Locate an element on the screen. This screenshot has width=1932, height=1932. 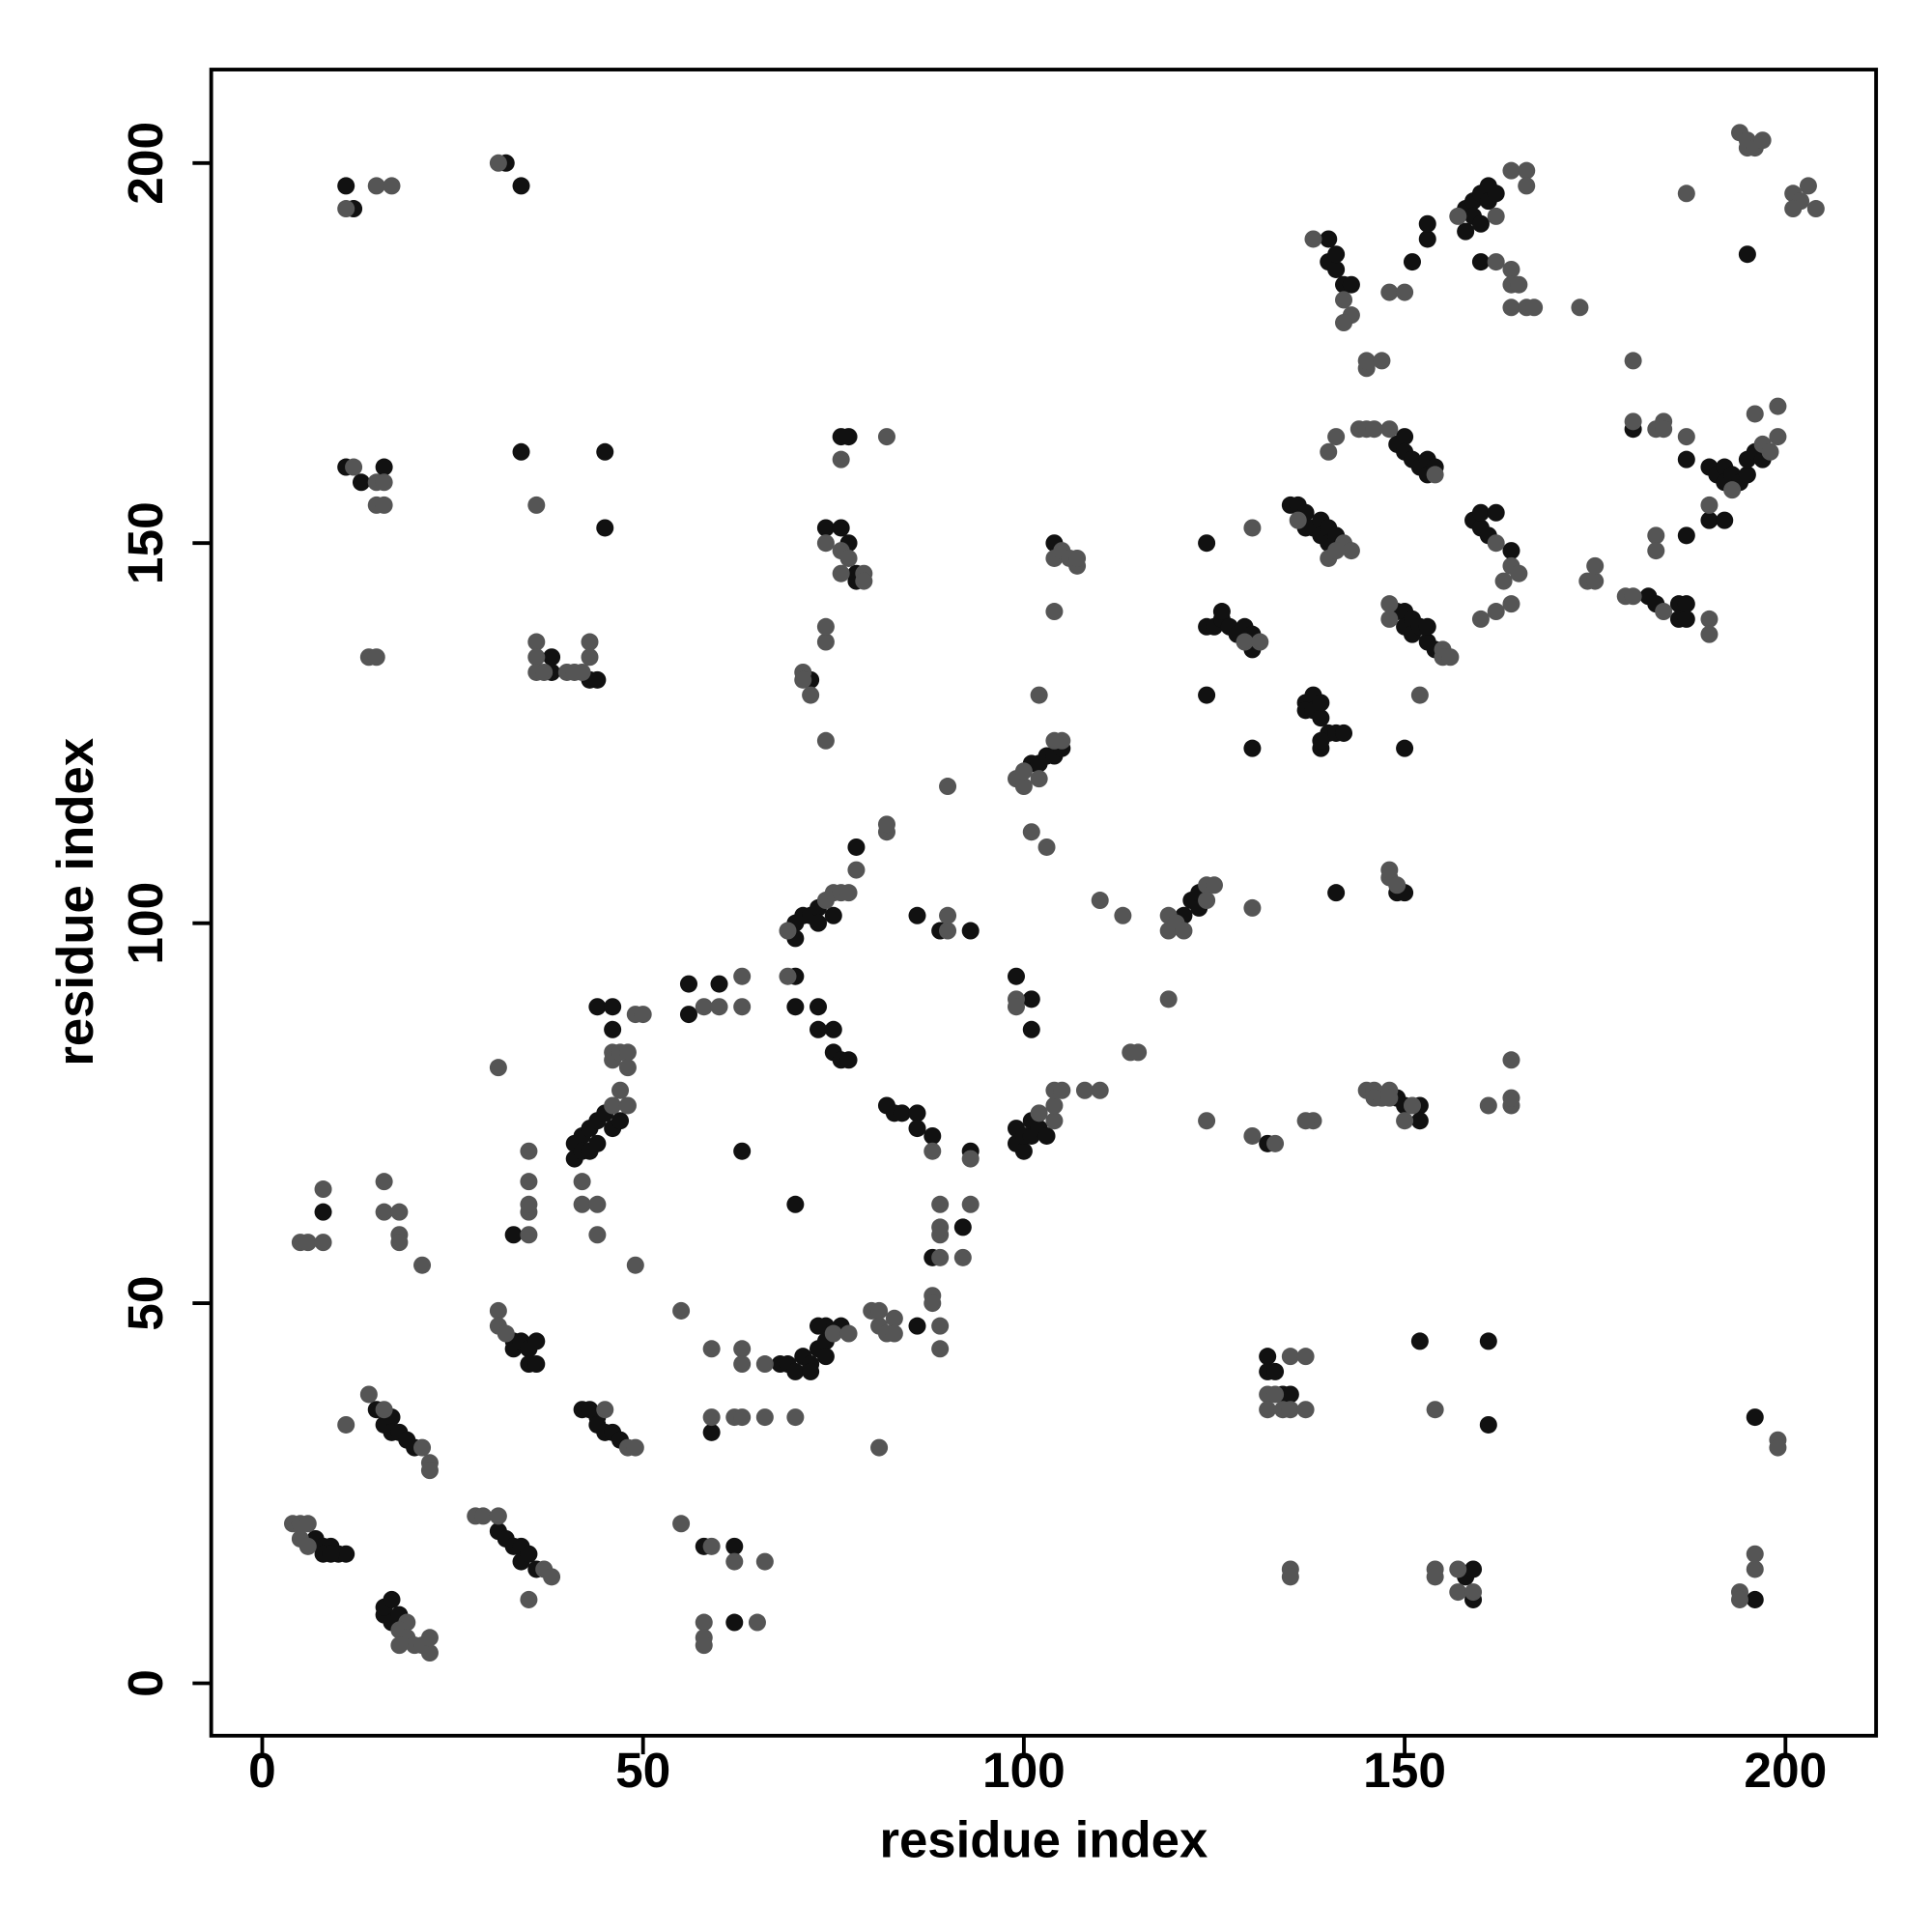
x-tick-label: 0 is located at coordinates (262, 1770).